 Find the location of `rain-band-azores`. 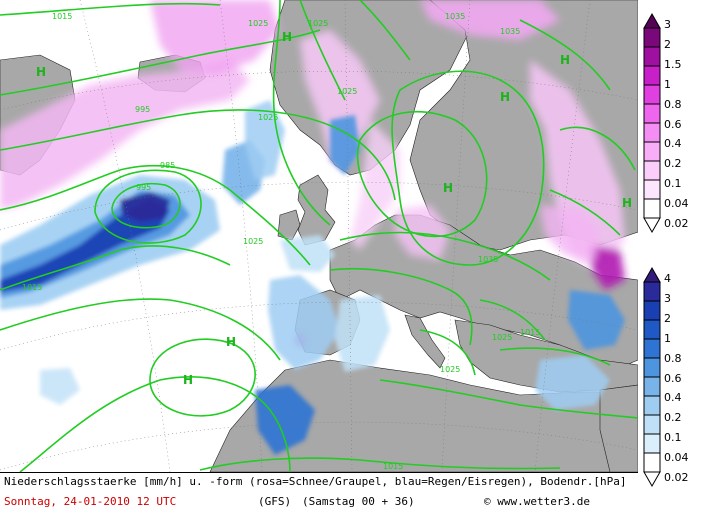

rain-band-azores is located at coordinates (60, 386).